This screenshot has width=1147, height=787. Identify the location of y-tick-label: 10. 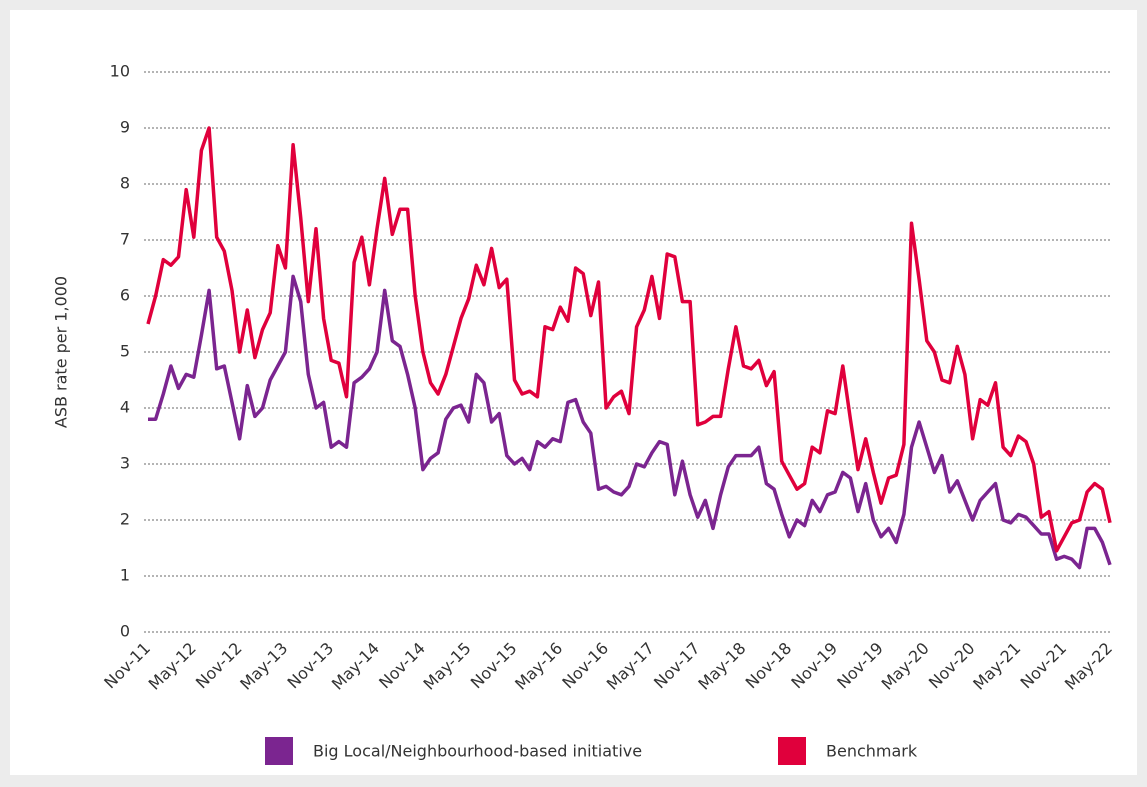
(120, 71).